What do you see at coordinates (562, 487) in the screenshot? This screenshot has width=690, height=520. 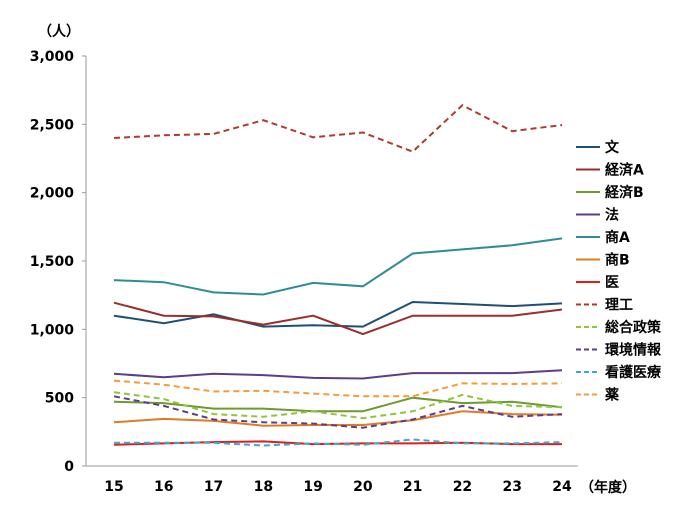 I see `x-tick-label: 24` at bounding box center [562, 487].